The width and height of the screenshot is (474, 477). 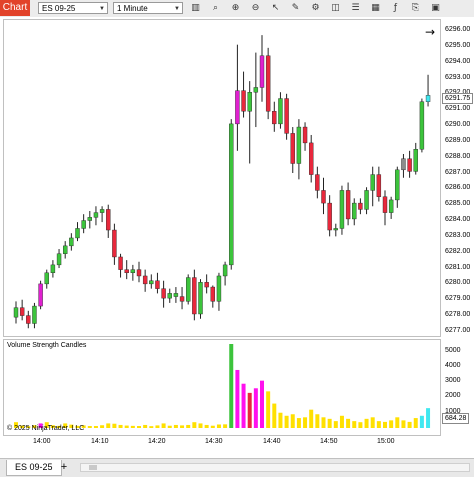 What do you see at coordinates (148, 8) in the screenshot?
I see `interval-selector: 1 Minute ▼` at bounding box center [148, 8].